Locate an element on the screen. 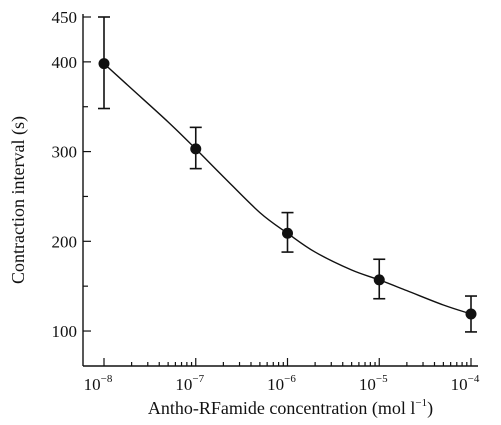 The image size is (501, 425). y-tick-label: 200 is located at coordinates (65, 241).